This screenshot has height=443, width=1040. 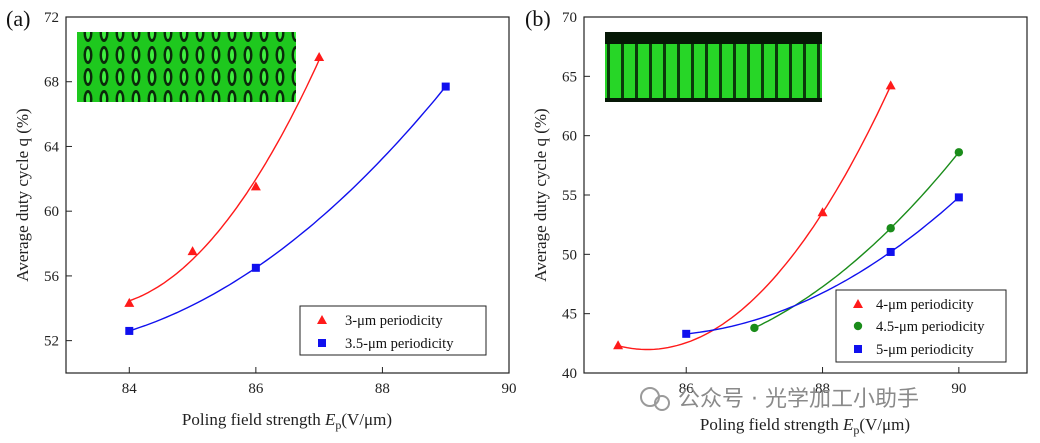 What do you see at coordinates (662, 403) in the screenshot?
I see `wechat-icon-bubble` at bounding box center [662, 403].